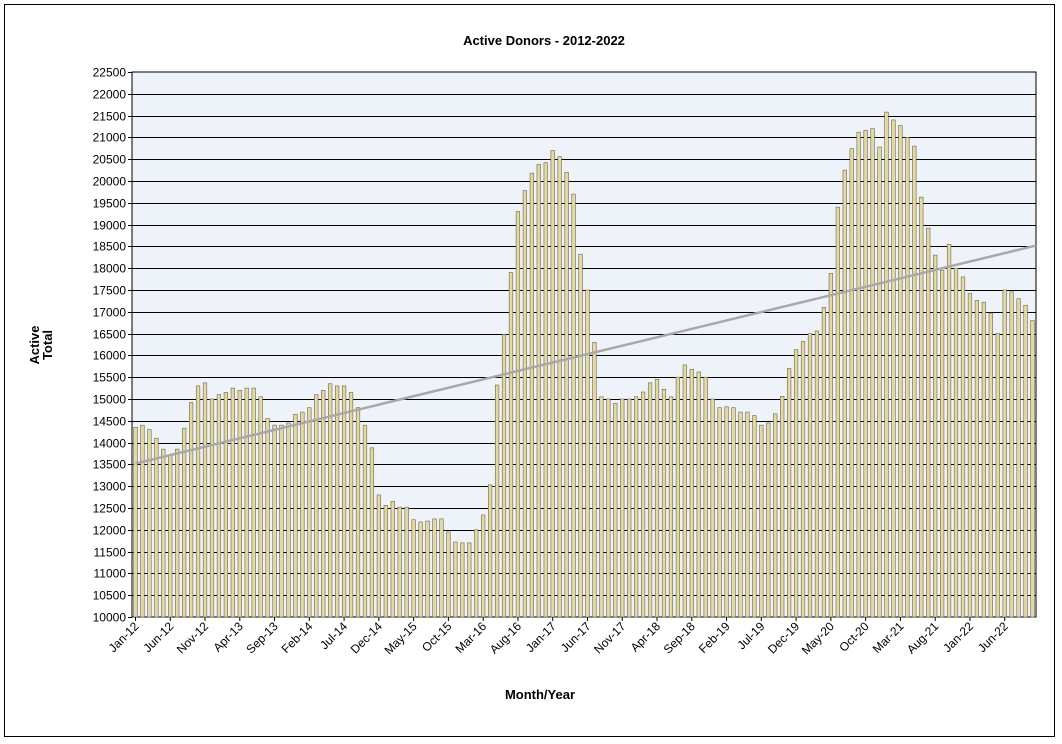  I want to click on y-tick-label: 10500, so click(110, 596).